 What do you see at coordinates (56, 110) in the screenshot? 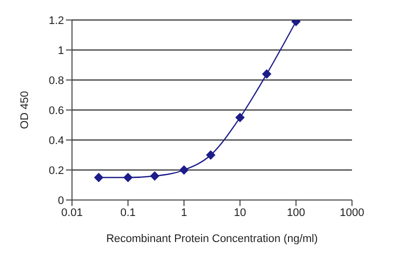
I see `y-tick-label: 0.6` at bounding box center [56, 110].